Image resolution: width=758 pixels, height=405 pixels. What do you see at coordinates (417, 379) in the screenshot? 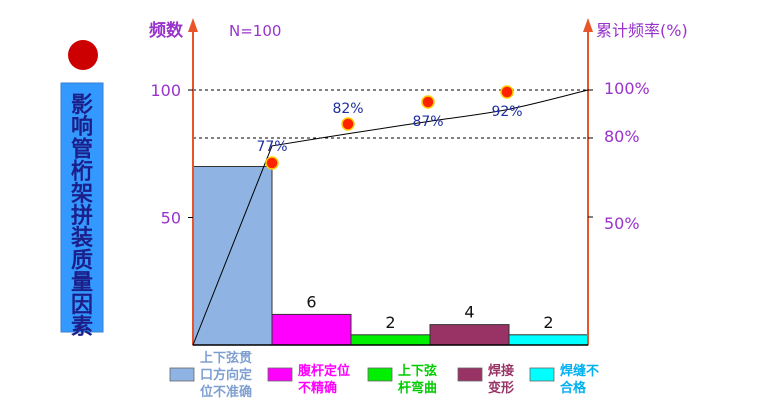
I see `legend-label: 上下弦杆弯曲` at bounding box center [417, 379].